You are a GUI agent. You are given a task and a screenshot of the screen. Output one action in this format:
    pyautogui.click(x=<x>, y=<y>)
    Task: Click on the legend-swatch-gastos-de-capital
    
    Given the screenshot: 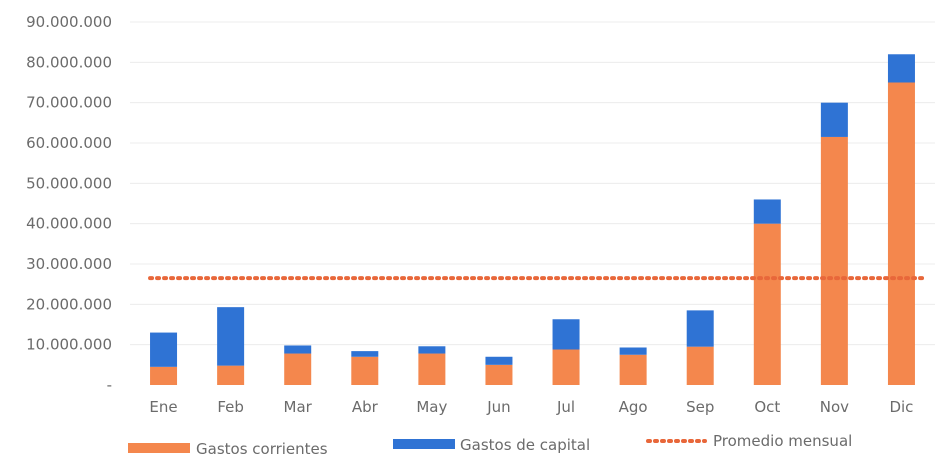 What is the action you would take?
    pyautogui.click(x=424, y=444)
    